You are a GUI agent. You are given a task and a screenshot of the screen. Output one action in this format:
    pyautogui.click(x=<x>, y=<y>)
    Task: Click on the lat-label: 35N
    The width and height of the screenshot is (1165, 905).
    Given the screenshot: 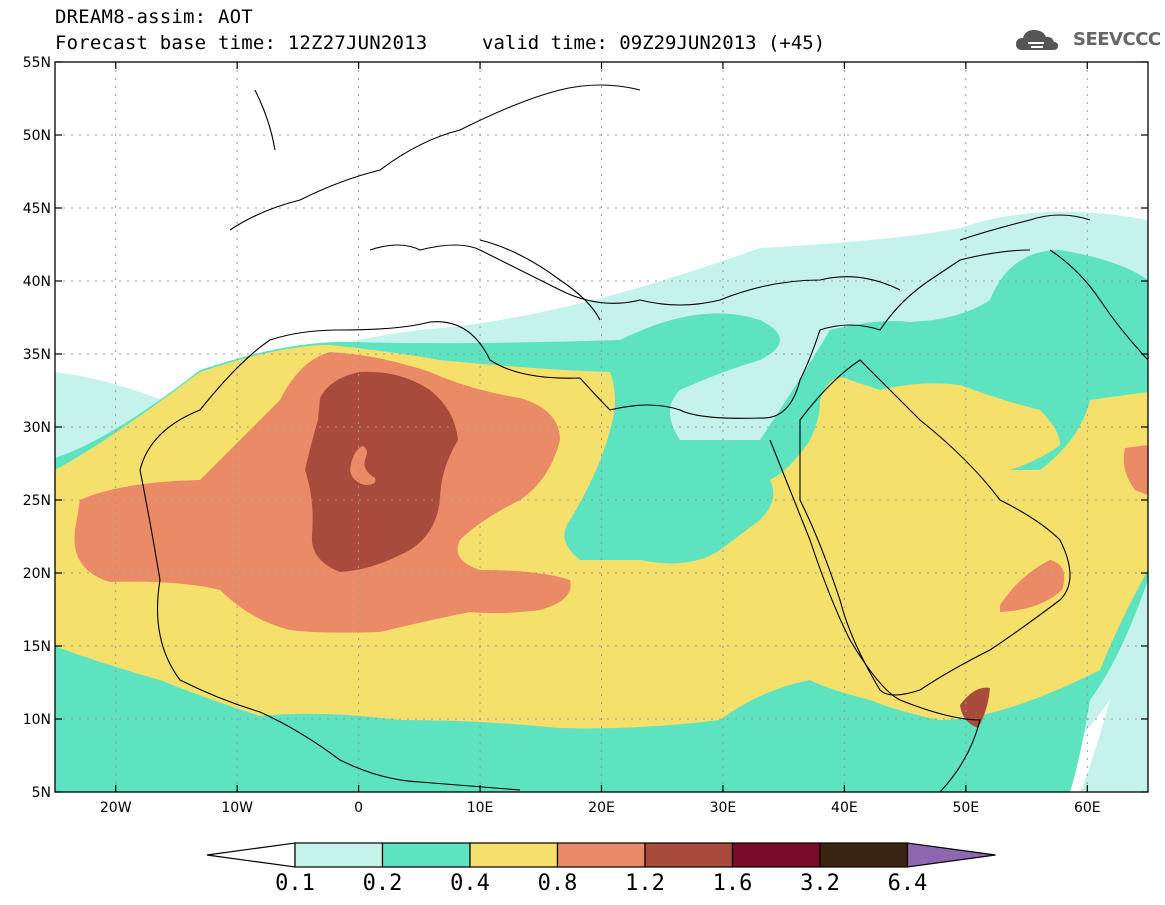 What is the action you would take?
    pyautogui.click(x=37, y=355)
    